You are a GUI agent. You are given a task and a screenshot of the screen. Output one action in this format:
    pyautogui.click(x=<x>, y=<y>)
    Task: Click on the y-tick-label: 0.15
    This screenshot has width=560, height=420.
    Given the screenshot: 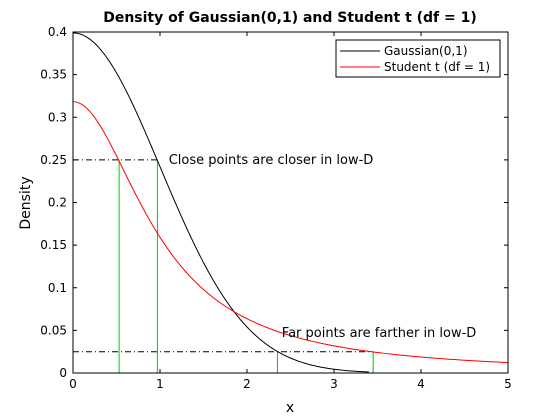 What is the action you would take?
    pyautogui.click(x=53, y=245)
    